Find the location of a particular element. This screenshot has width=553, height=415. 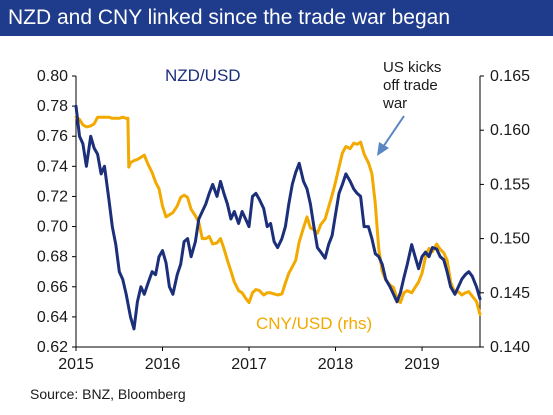

annotation-text-line: US kicks is located at coordinates (412, 67).